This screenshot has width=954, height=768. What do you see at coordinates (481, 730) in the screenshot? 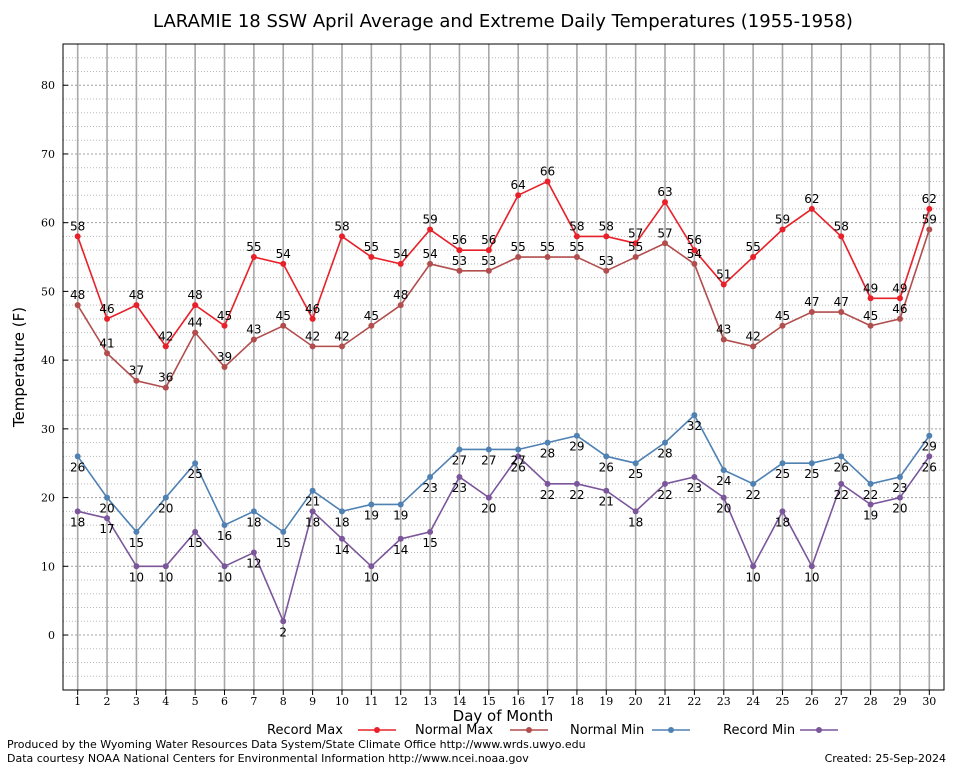
I see `legend-entry-normal-max: Normal Max` at bounding box center [481, 730].